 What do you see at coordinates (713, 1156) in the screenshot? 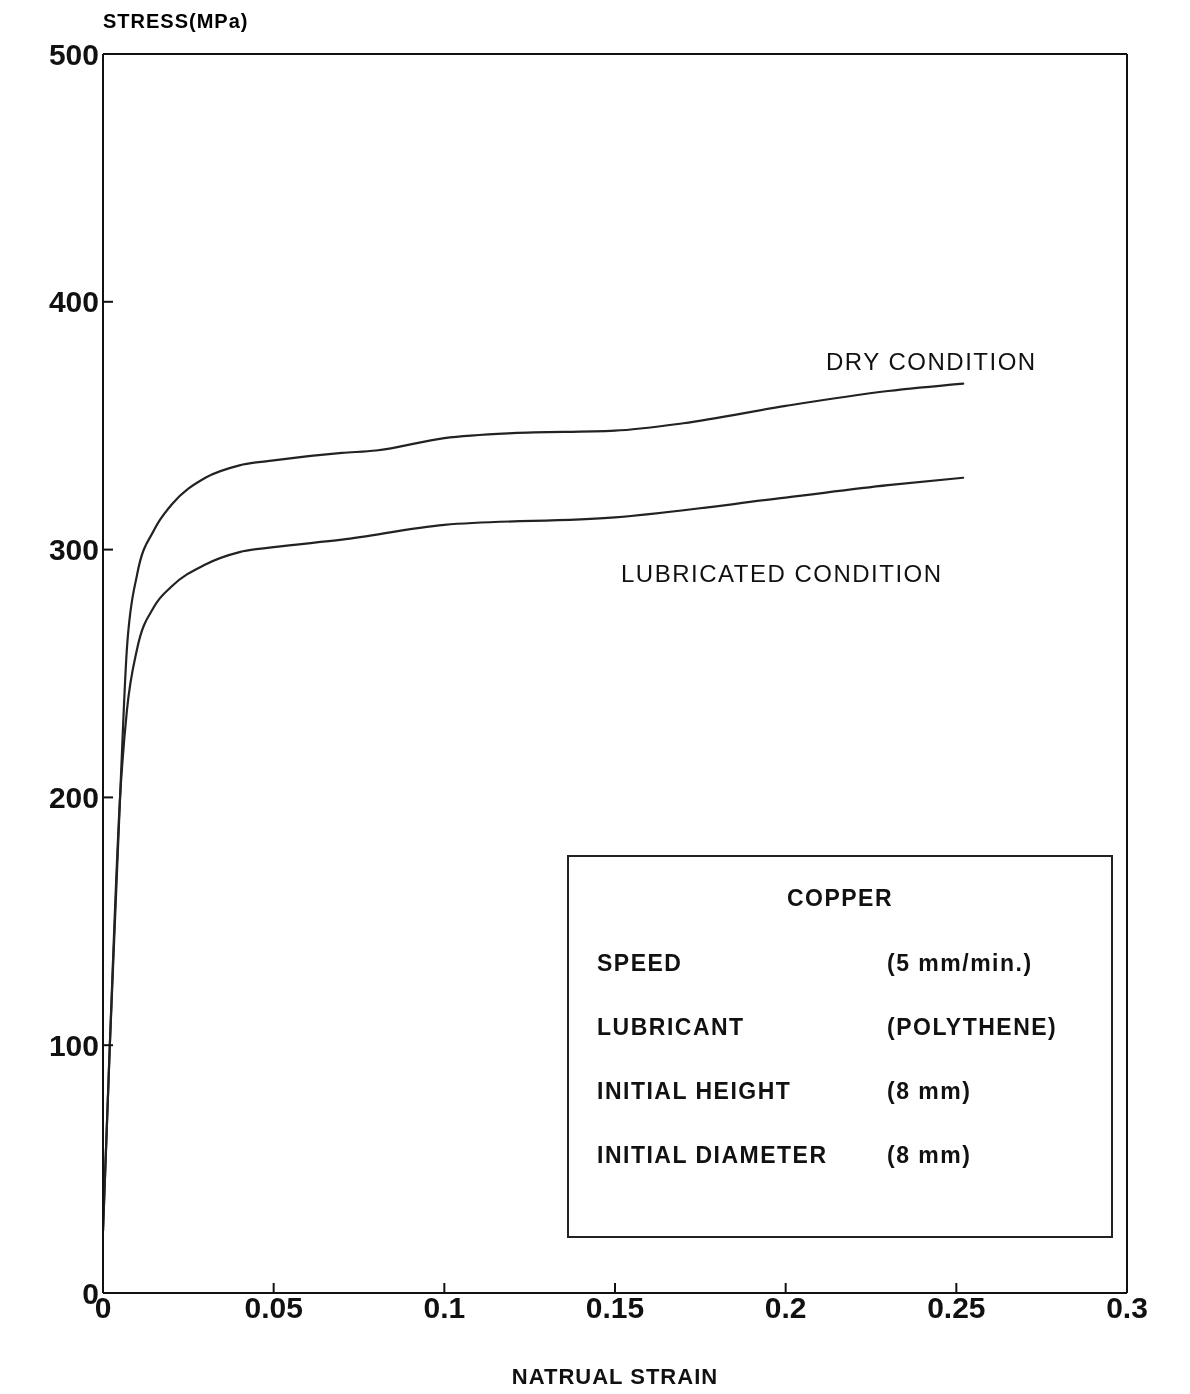
I see `annotation: INITIAL DIAMETER` at bounding box center [713, 1156].